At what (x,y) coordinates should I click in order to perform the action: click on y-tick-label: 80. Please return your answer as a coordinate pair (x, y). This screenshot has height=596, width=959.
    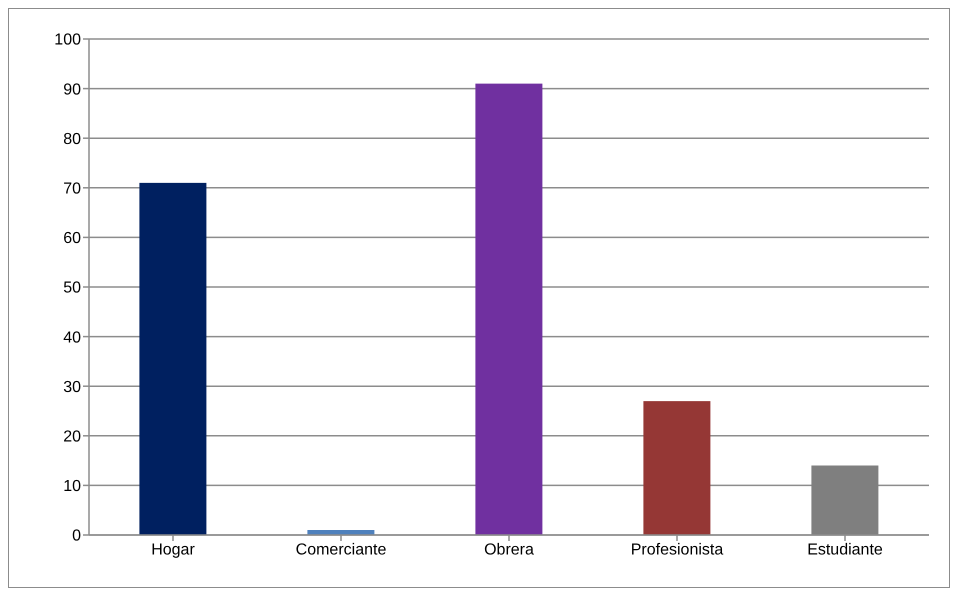
    Looking at the image, I should click on (72, 139).